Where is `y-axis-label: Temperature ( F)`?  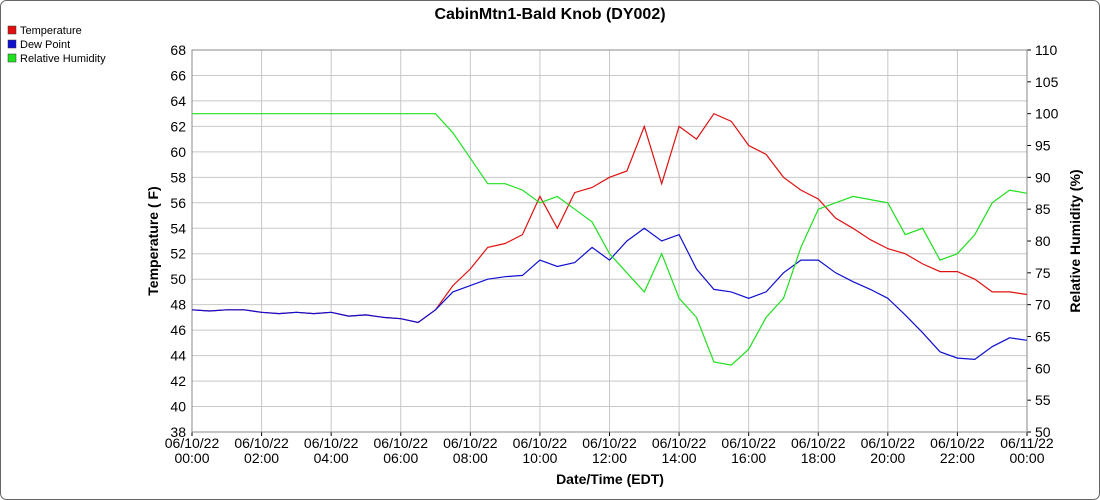 y-axis-label: Temperature ( F) is located at coordinates (153, 240).